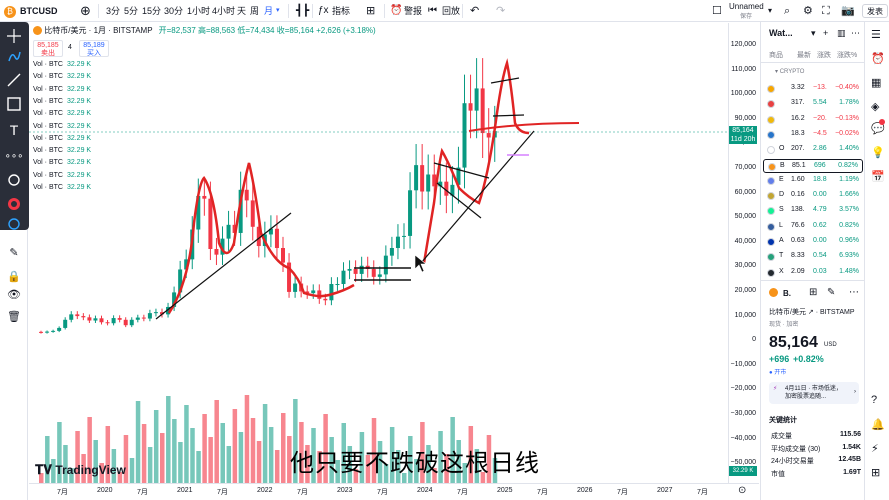 The image size is (889, 500). What do you see at coordinates (804, 55) in the screenshot?
I see `col-last: 最新` at bounding box center [804, 55].